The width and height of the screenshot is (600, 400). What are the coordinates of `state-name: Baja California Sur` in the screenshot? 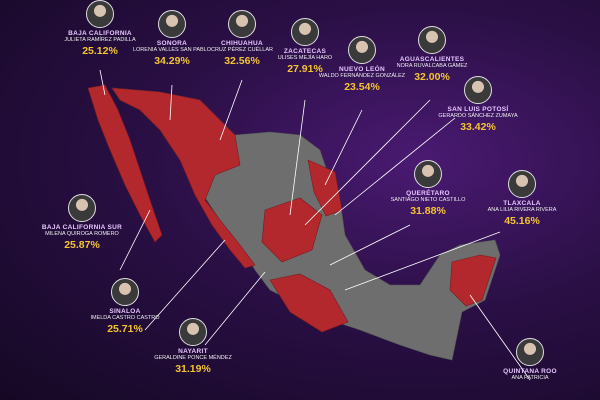 It's located at (82, 227).